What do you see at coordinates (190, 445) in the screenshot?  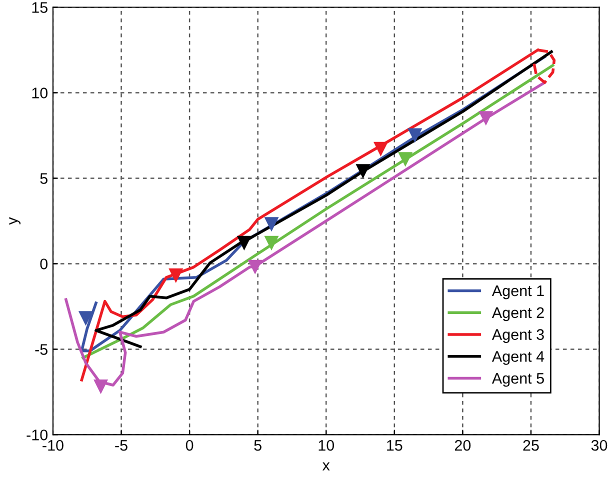 I see `x-tick-label: 0` at bounding box center [190, 445].